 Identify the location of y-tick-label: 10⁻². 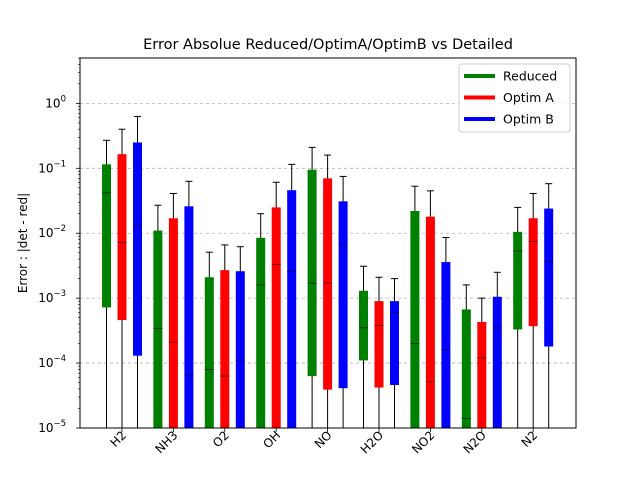
(52, 232).